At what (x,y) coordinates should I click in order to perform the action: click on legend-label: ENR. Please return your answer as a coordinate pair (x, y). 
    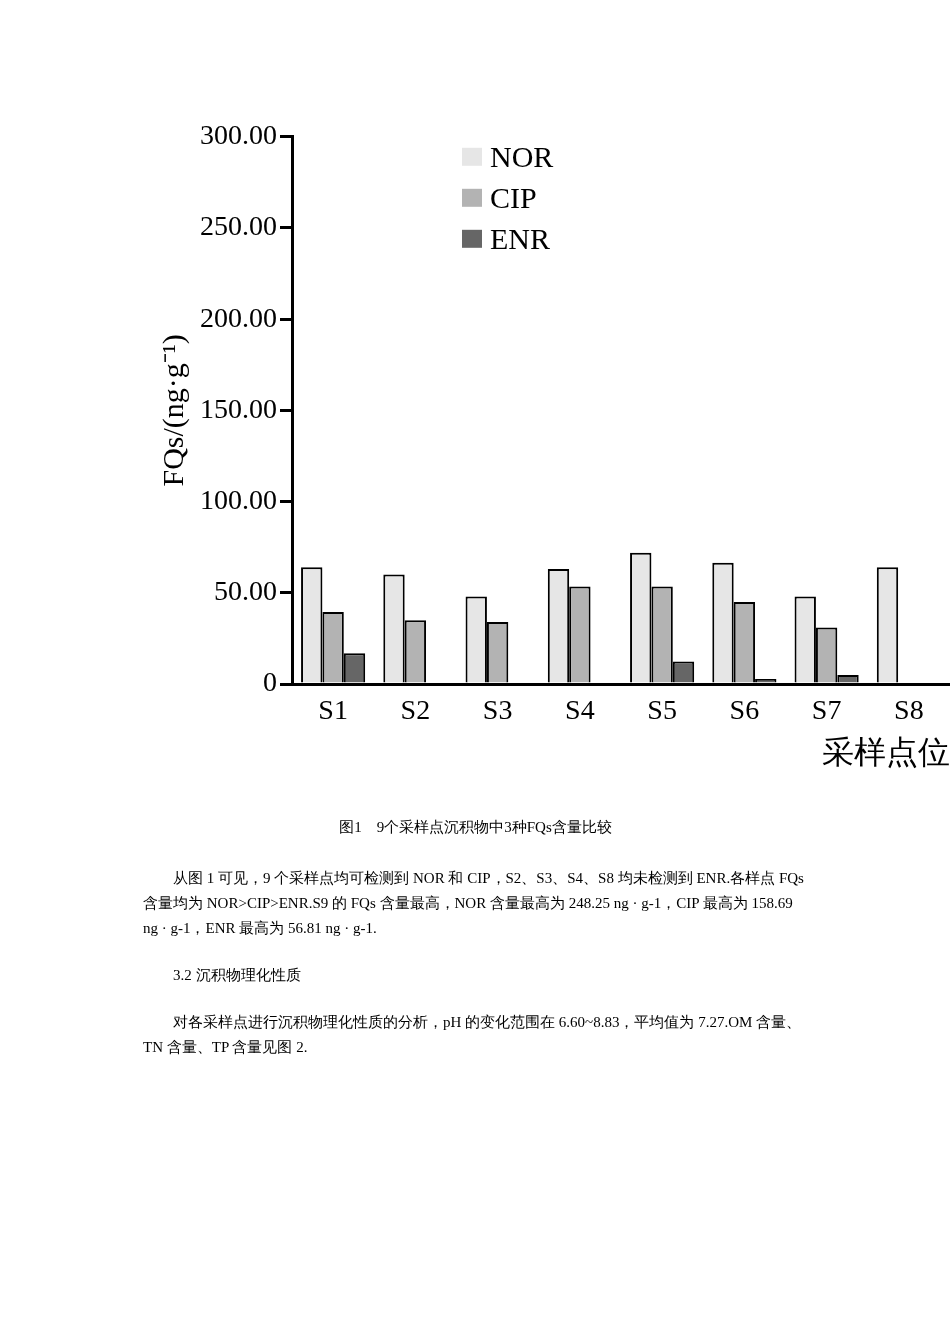
    Looking at the image, I should click on (520, 238).